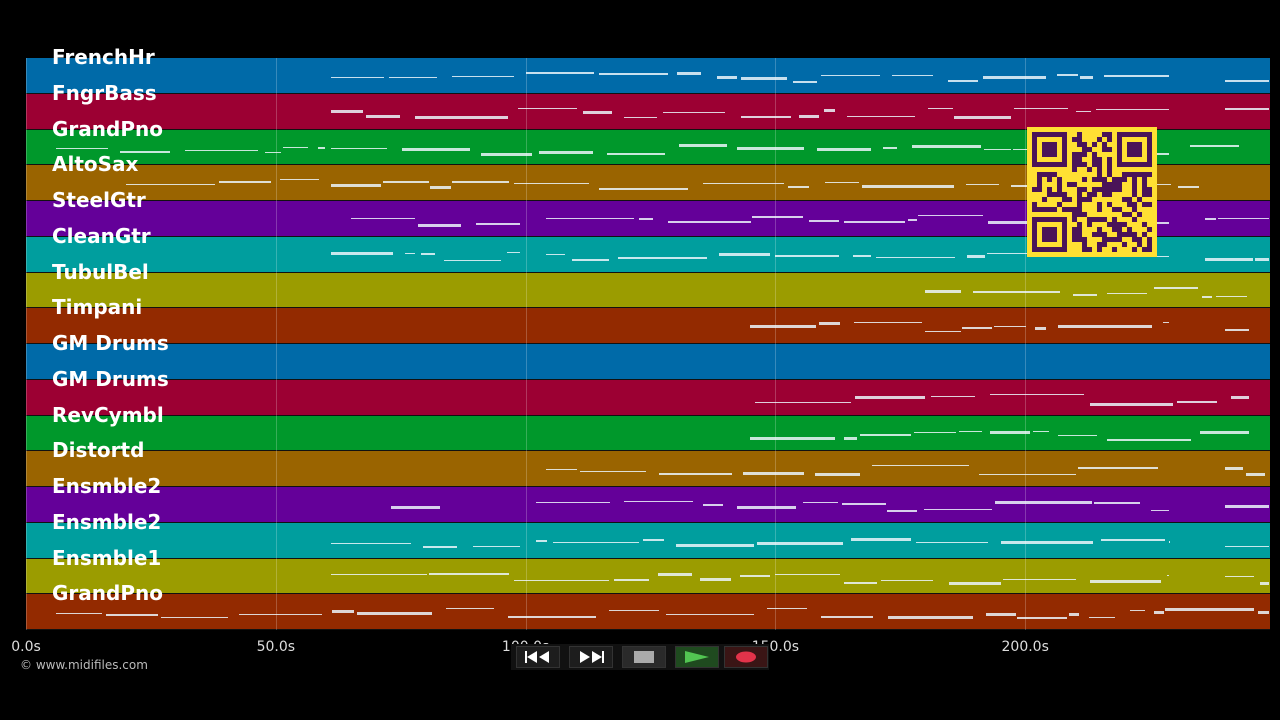 This screenshot has width=1280, height=720. What do you see at coordinates (103, 57) in the screenshot?
I see `track-label: FrenchHr` at bounding box center [103, 57].